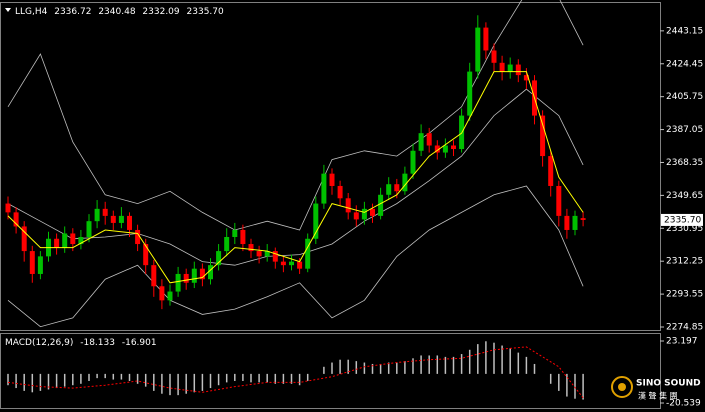  I want to click on header: LLG,H4 2336.72 2340.48 2332.09 2335.70, so click(119, 12).